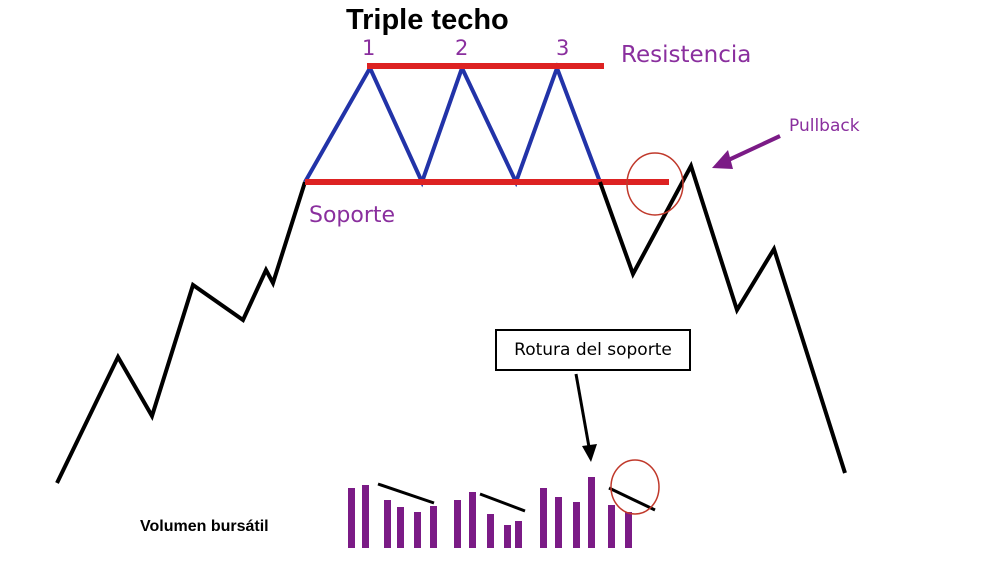 This screenshot has width=997, height=581. I want to click on arrow-left-purple-icon, so click(751, 149).